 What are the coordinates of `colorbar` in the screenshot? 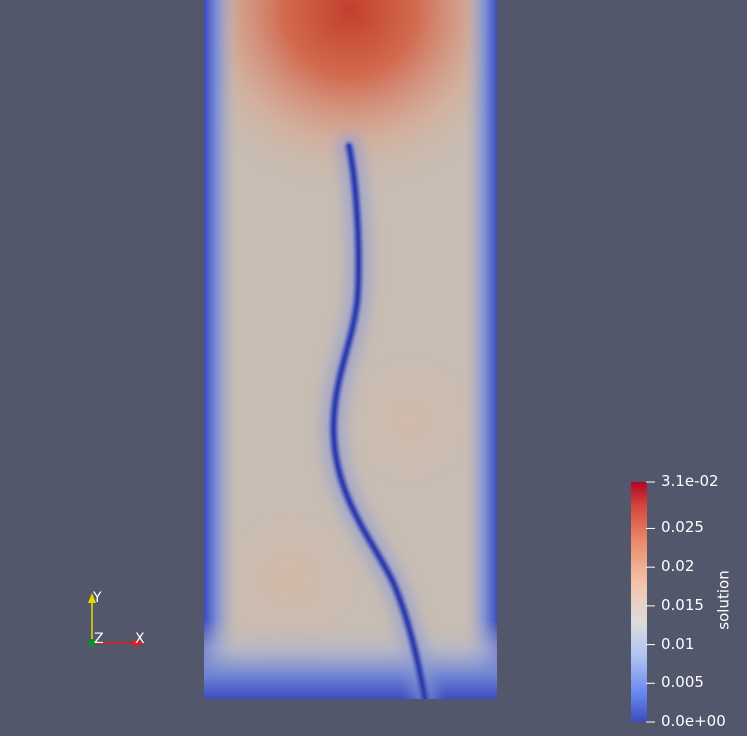 It's located at (643, 602).